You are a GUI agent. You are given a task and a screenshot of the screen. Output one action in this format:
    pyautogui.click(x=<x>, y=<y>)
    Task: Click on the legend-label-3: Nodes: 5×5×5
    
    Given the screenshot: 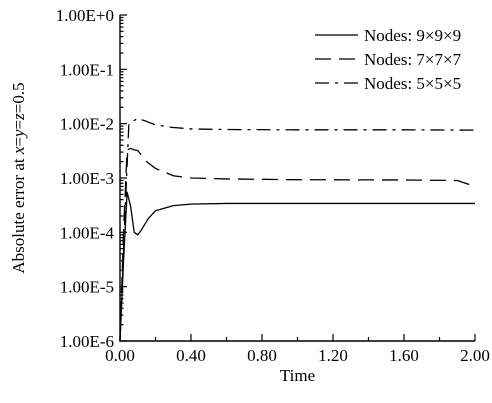 What is the action you would take?
    pyautogui.click(x=412, y=83)
    